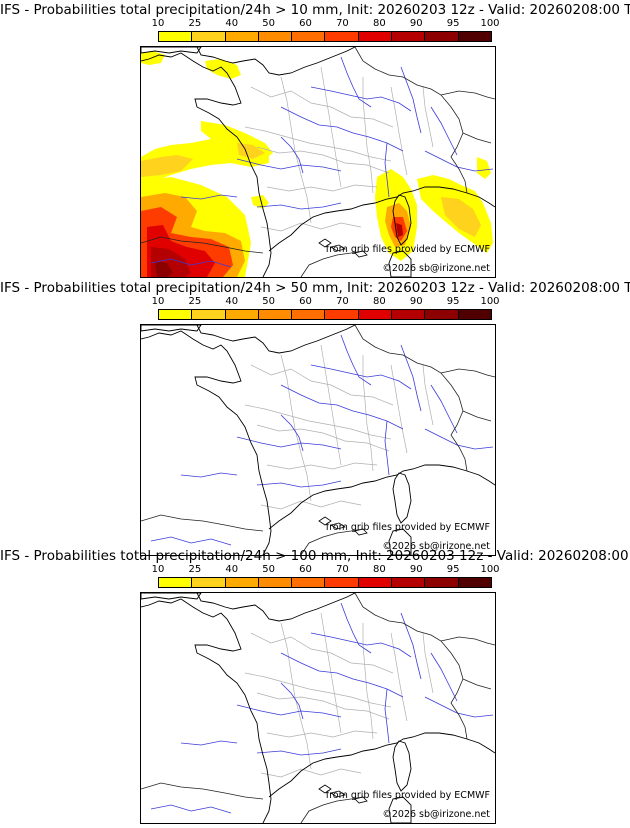  Describe the element at coordinates (195, 23) in the screenshot. I see `colorbar-tick-label: 25` at that location.